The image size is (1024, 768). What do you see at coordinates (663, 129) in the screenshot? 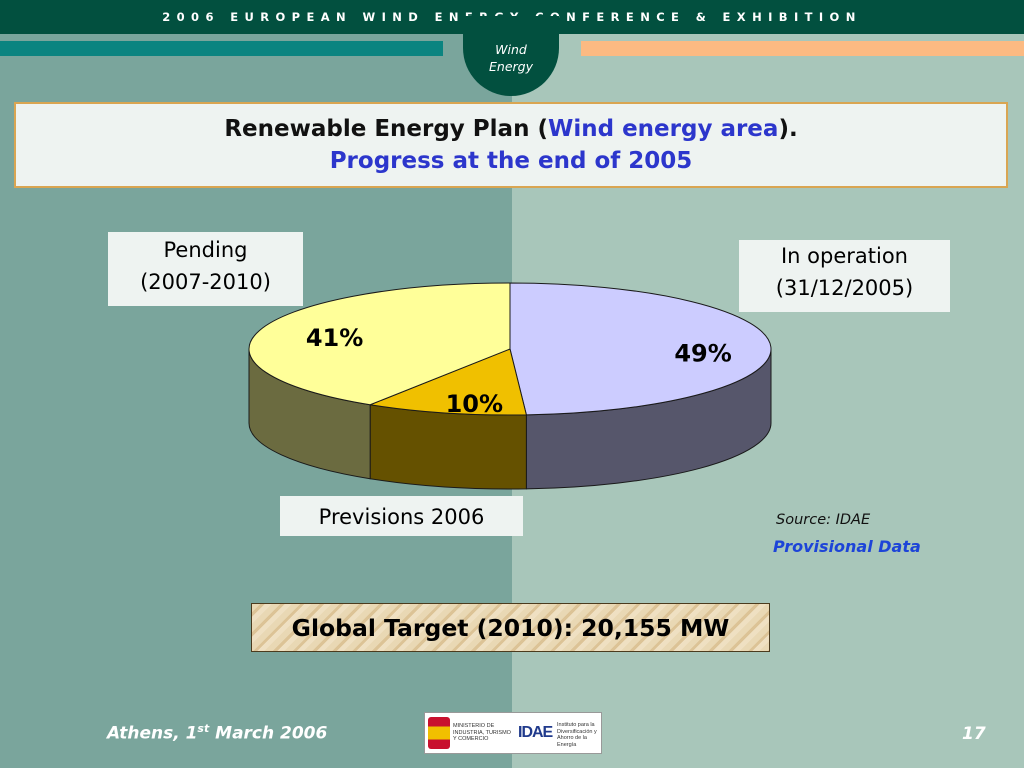
I see `title-highlight: Wind energy area` at bounding box center [663, 129].